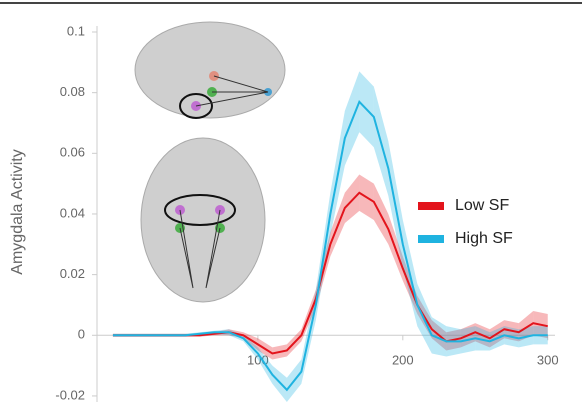 This screenshot has width=582, height=412. Describe the element at coordinates (484, 238) in the screenshot. I see `legend-label: High SF` at that location.